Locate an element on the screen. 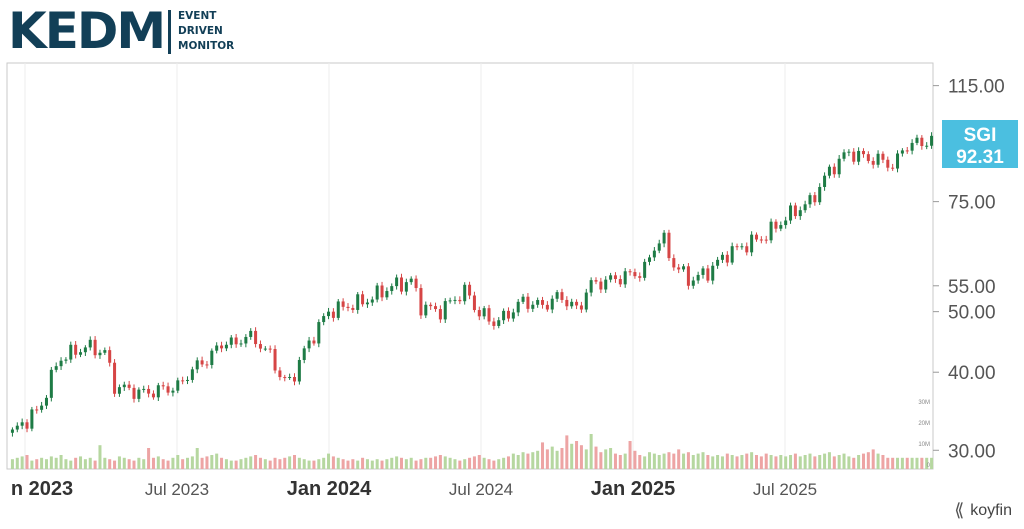  price-axis: 115.00 75.00 55.00 50.00 40.00 30.00 is located at coordinates (969, 269).